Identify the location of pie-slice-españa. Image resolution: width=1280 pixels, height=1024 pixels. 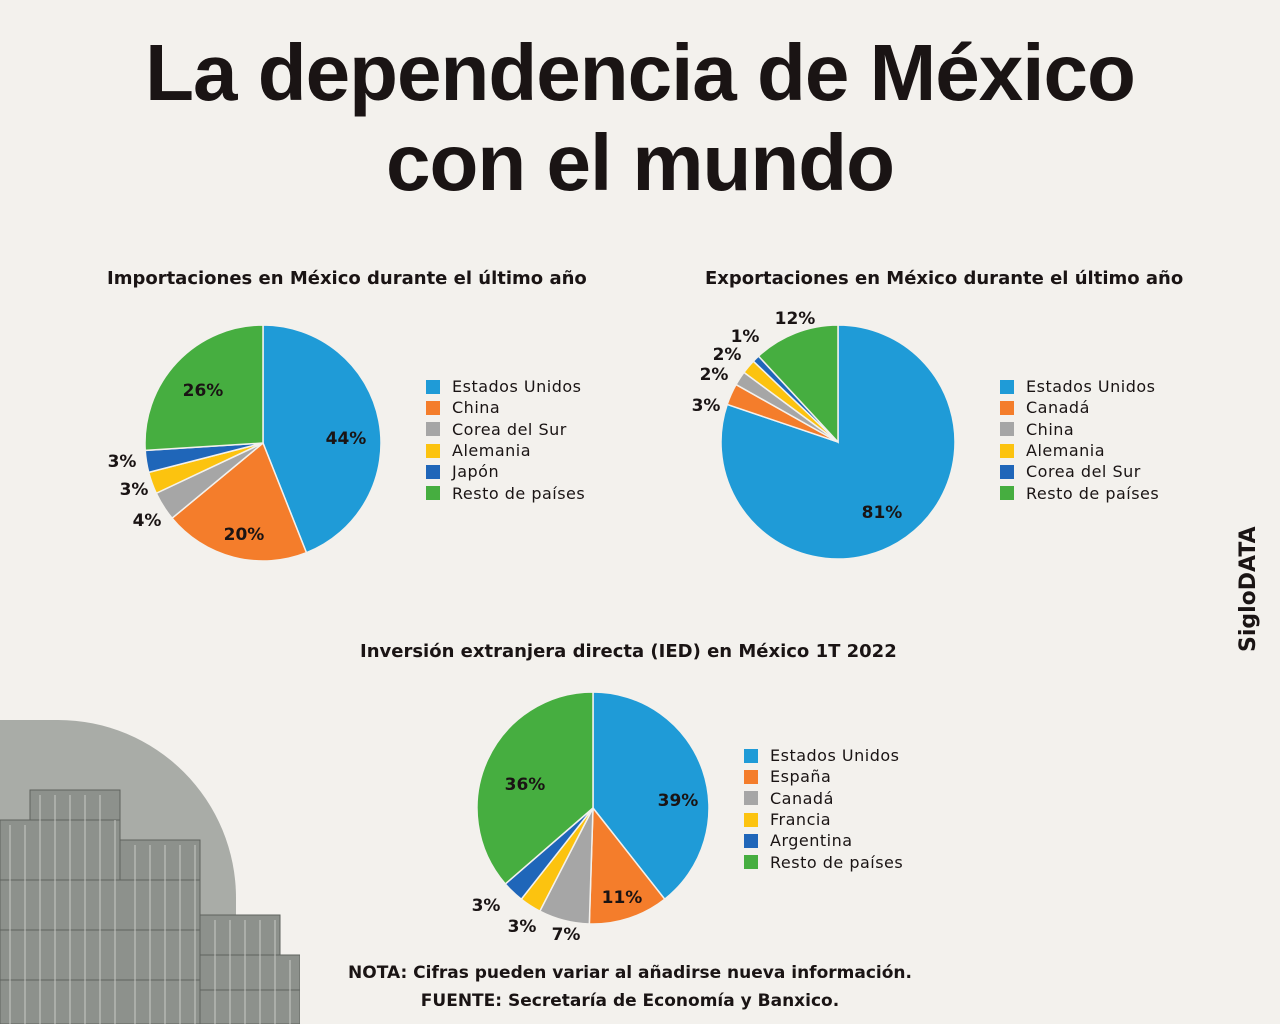
(627, 865).